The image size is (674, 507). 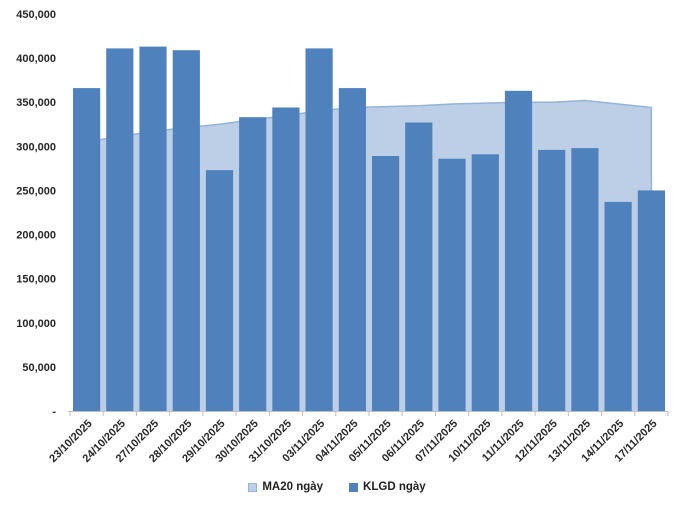 What do you see at coordinates (36, 280) in the screenshot?
I see `y-axis-label: 150,000` at bounding box center [36, 280].